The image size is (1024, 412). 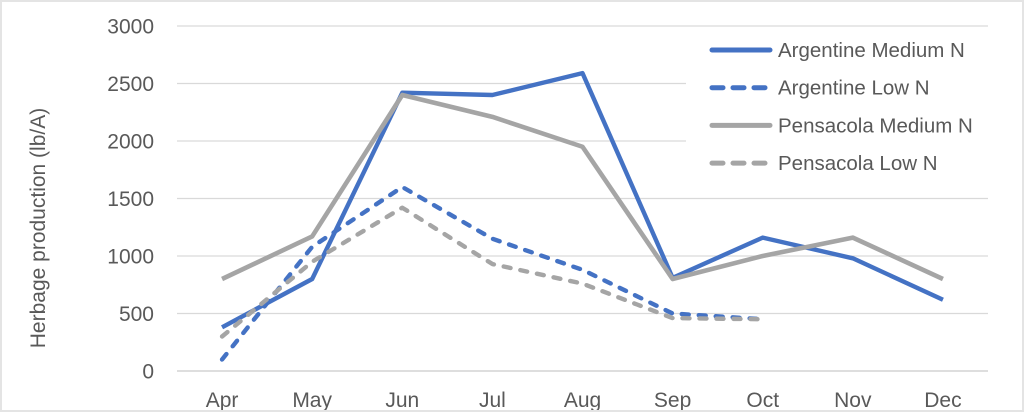 I want to click on legend-label: Argentine Low N, so click(x=854, y=88).